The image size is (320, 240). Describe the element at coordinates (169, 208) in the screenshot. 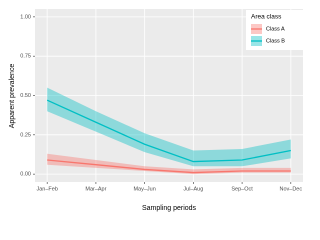

I see `x-axis-title: Sampling periods` at that location.